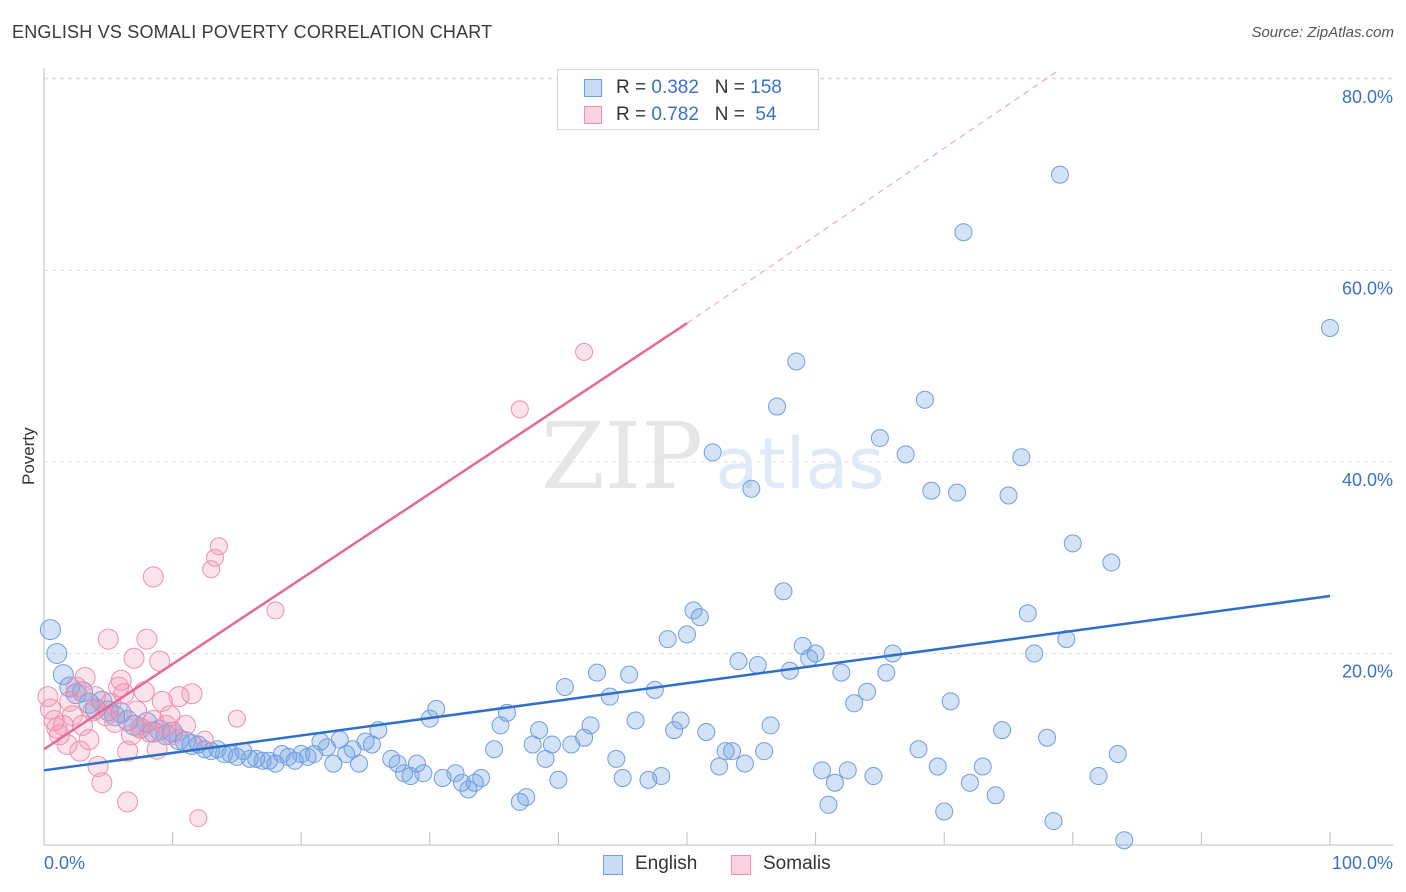 The image size is (1406, 892). Describe the element at coordinates (799, 464) in the screenshot. I see `watermark-atlas: atlas` at that location.